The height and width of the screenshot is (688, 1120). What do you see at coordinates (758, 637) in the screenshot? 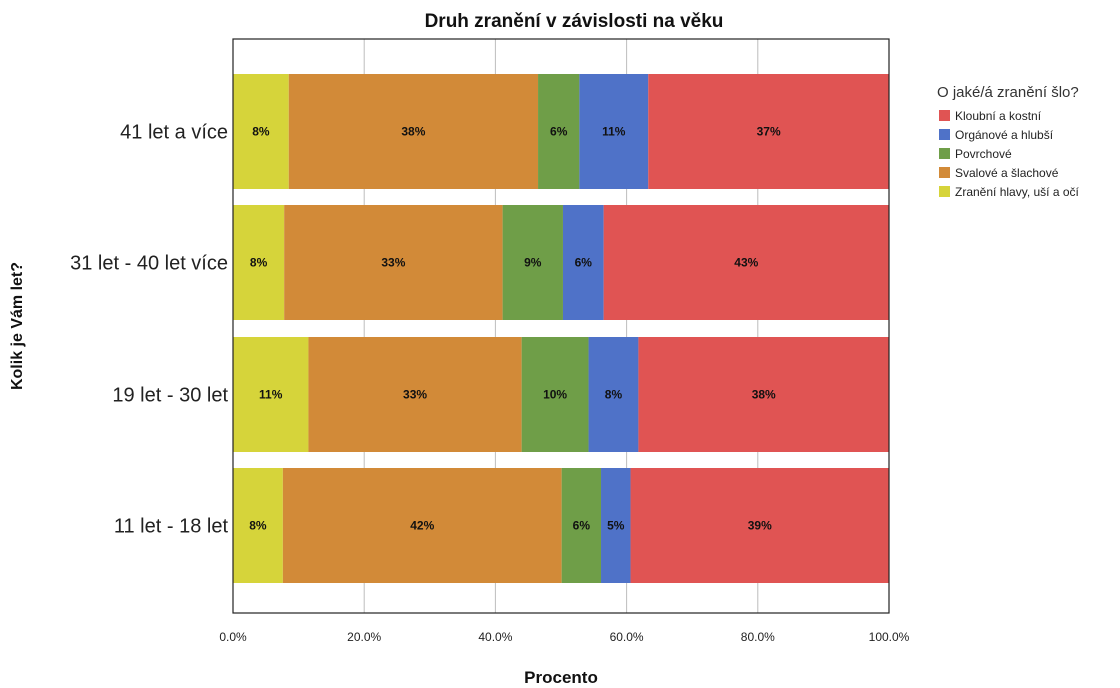
I see `x-tick-label: 80.0%` at bounding box center [758, 637].